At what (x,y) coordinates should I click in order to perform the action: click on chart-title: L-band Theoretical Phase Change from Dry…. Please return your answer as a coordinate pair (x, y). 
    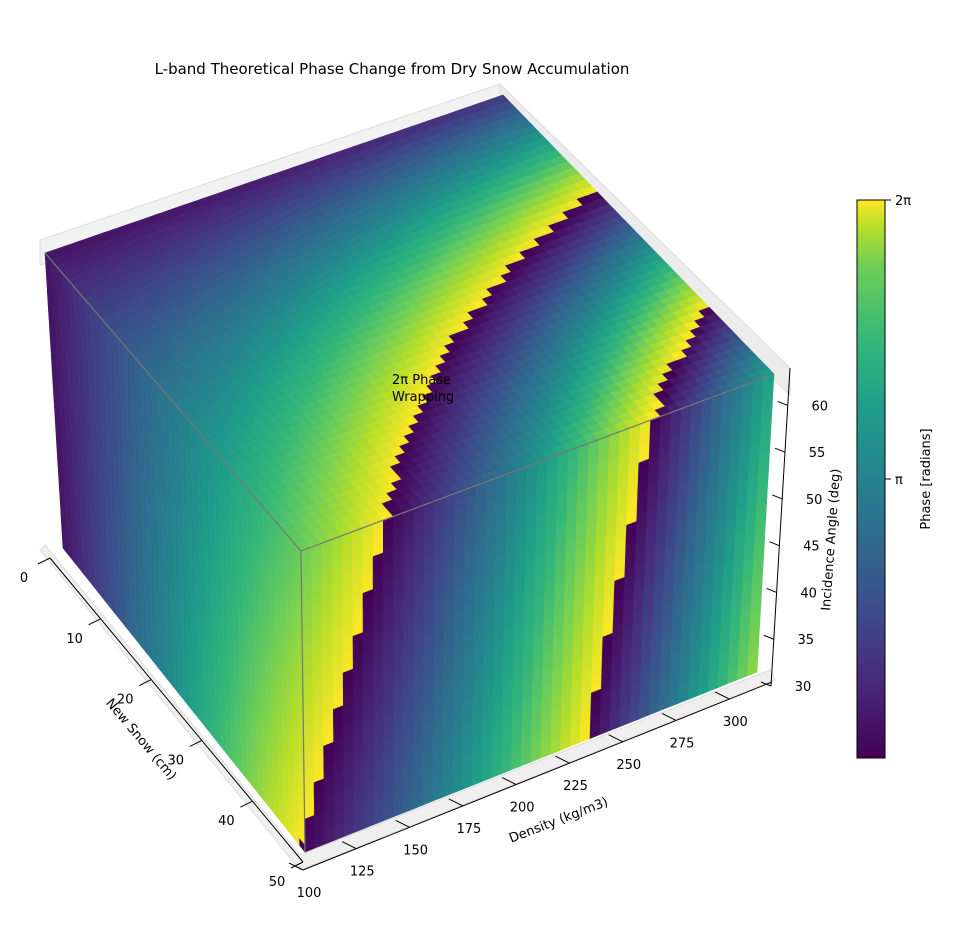
    Looking at the image, I should click on (392, 69).